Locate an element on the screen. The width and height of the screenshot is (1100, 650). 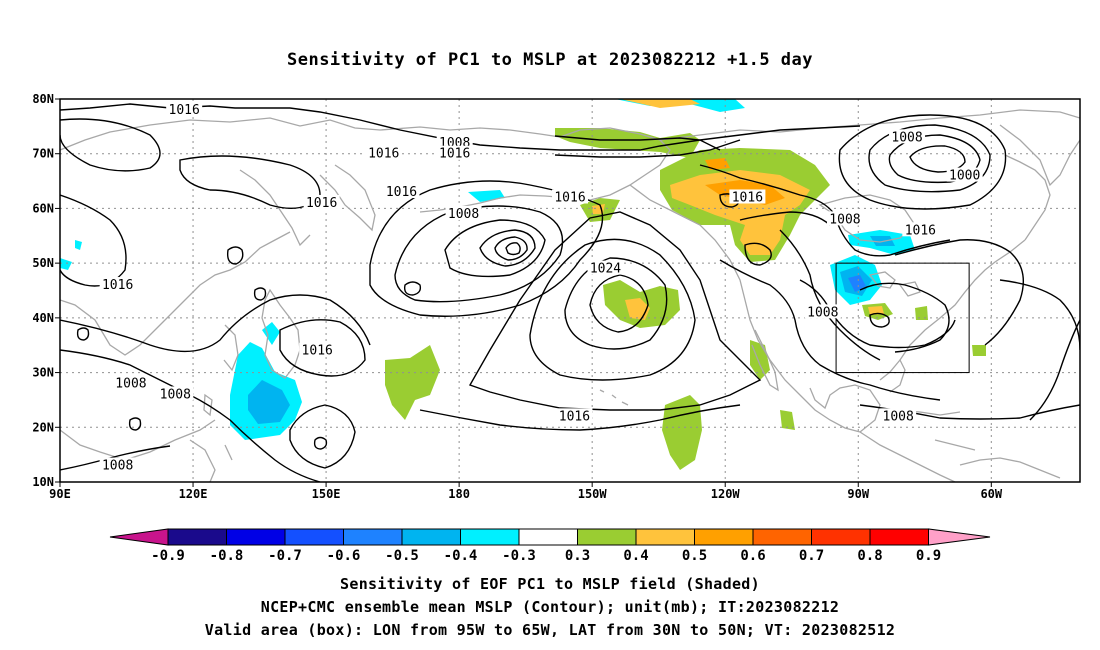
latitude-axis: 80N 70N 60N 50N 40N 30N 20N 10N is located at coordinates (46, 290).